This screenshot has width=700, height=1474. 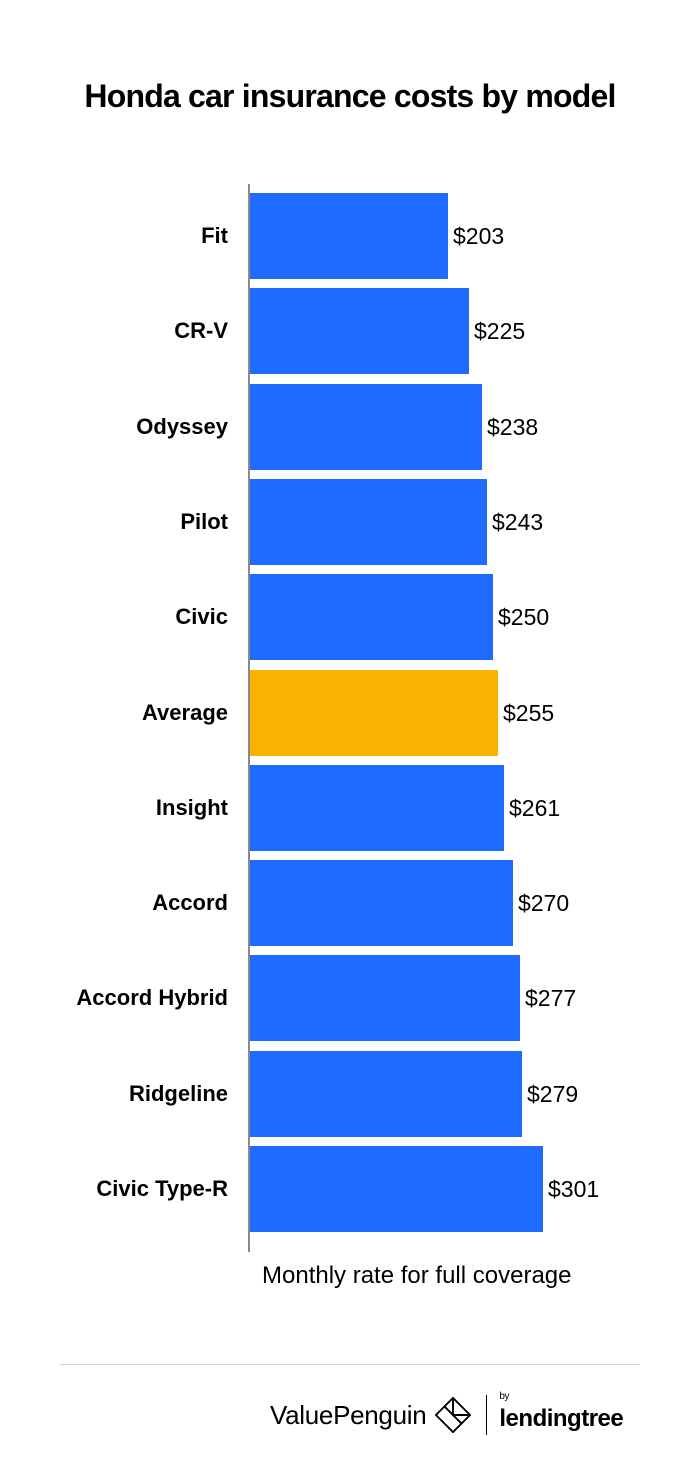 I want to click on category-label: CR-V, so click(x=201, y=330).